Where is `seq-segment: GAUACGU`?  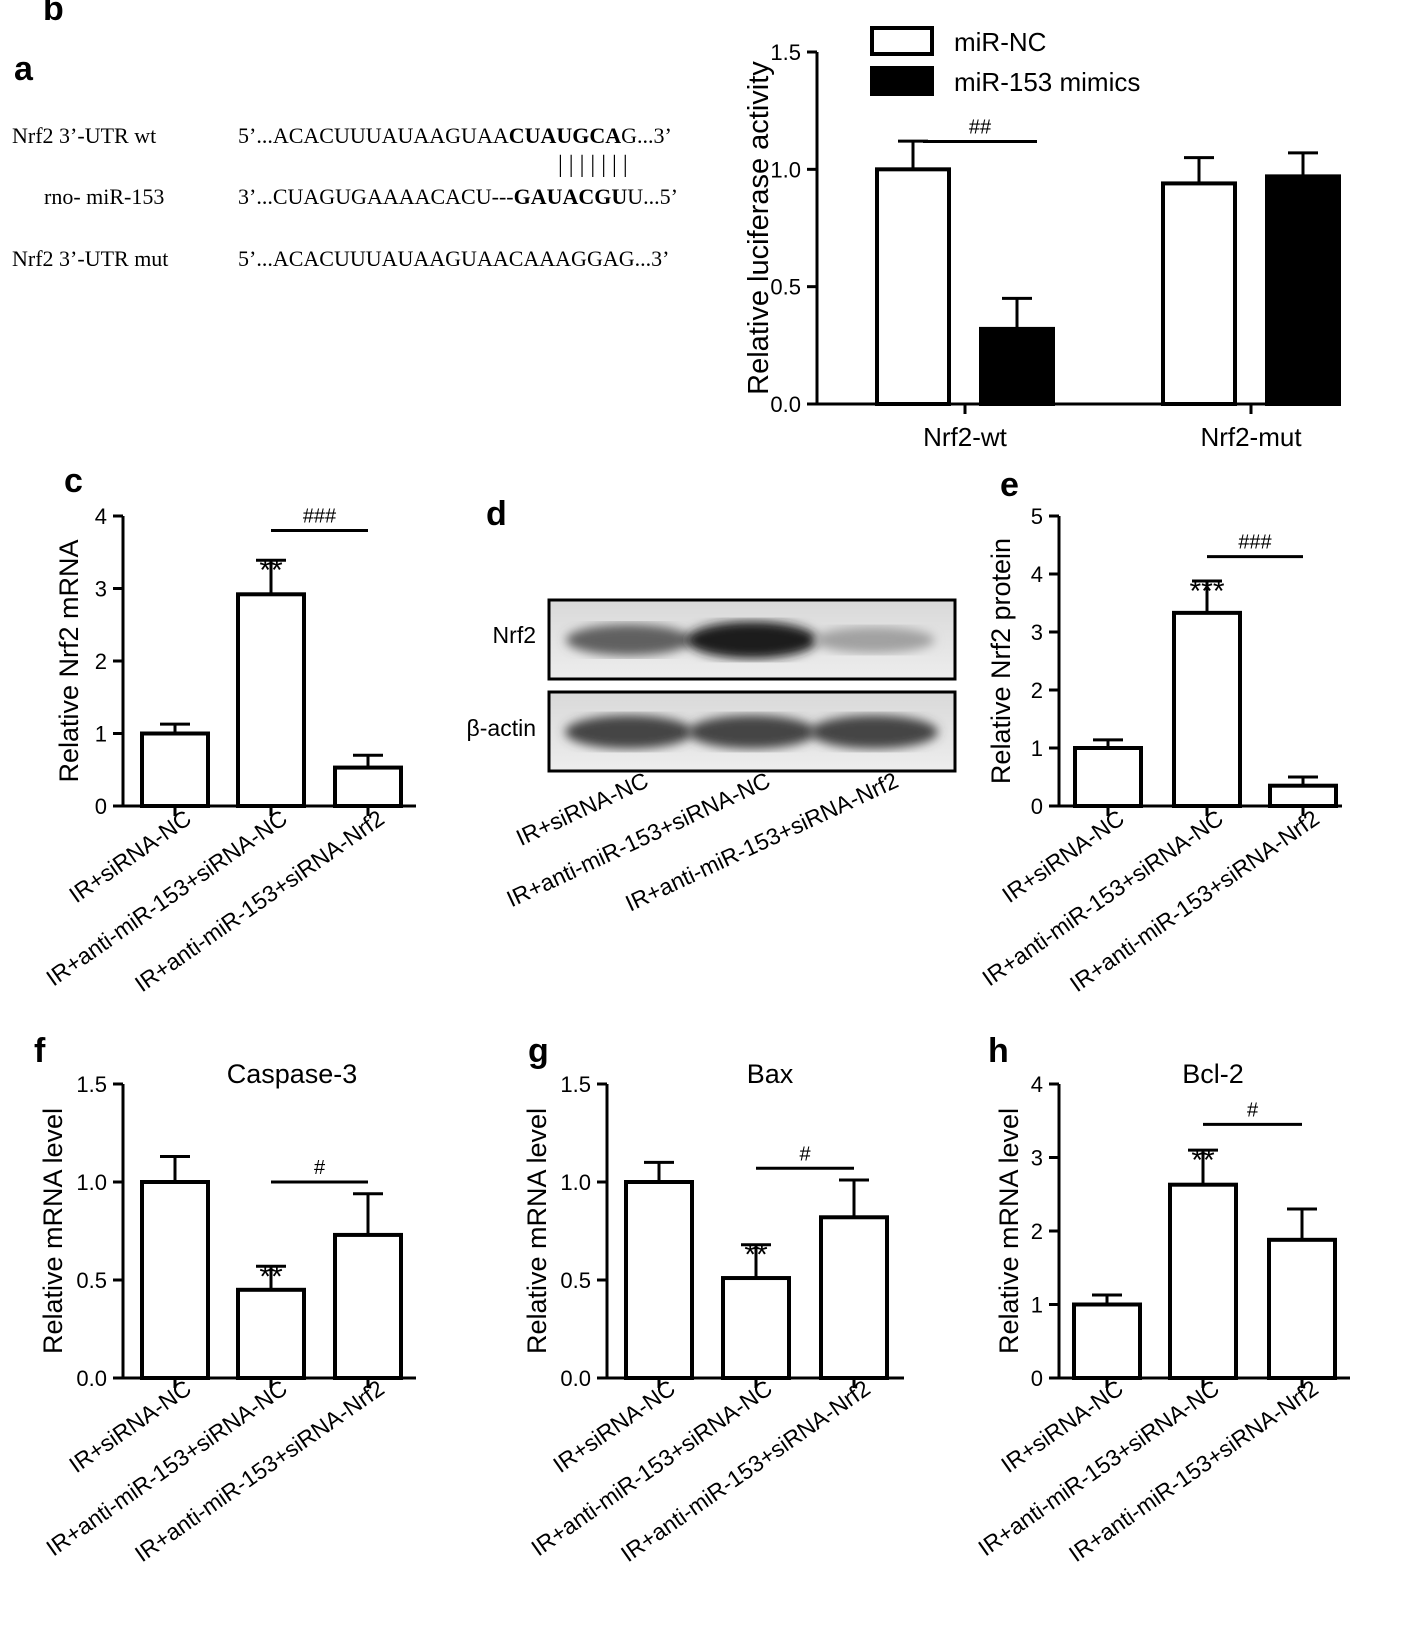
seq-segment: GAUACGU is located at coordinates (571, 196).